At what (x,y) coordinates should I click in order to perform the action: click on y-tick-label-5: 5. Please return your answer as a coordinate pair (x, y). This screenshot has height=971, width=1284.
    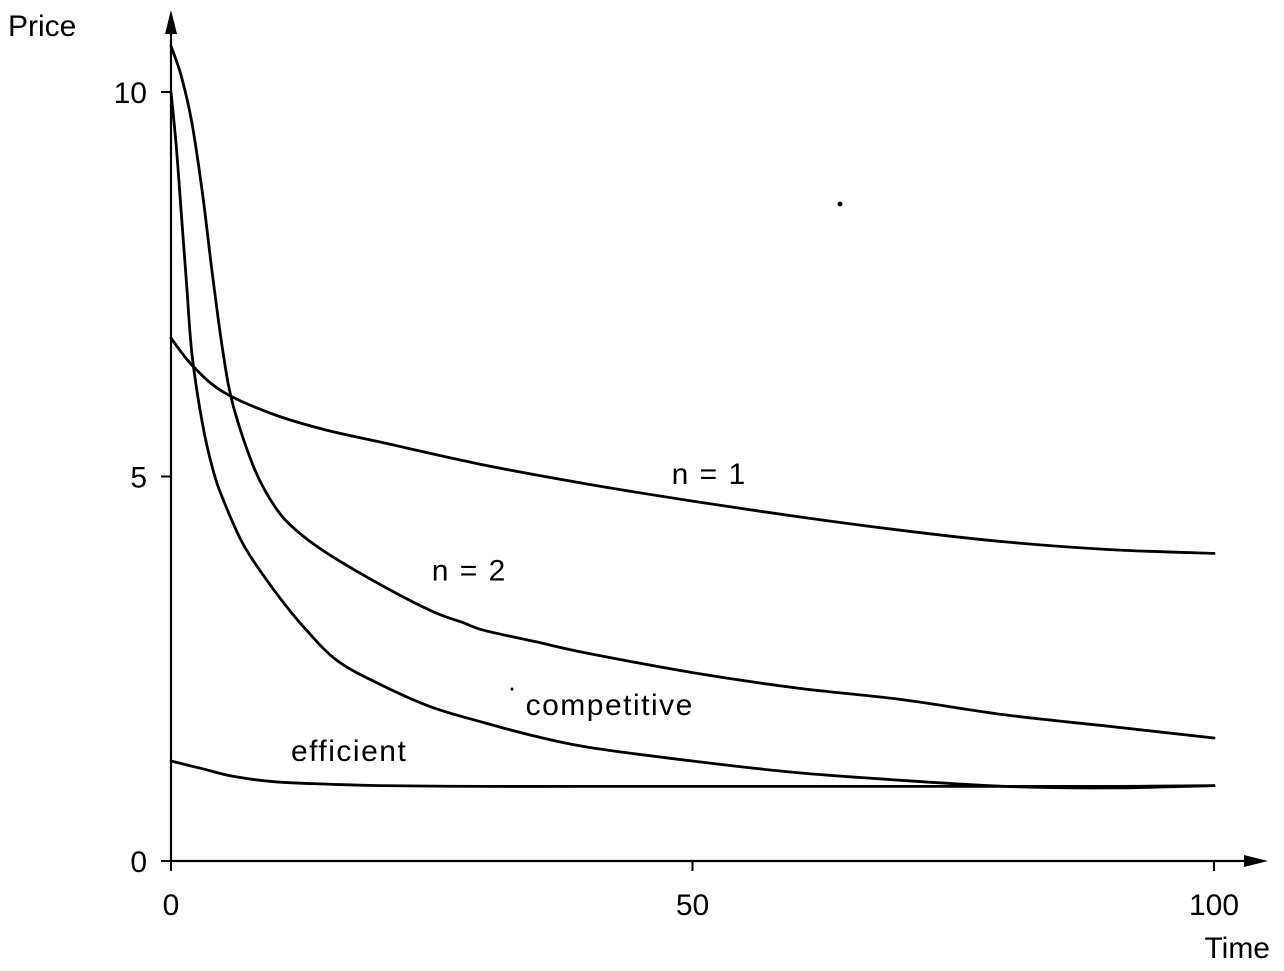
    Looking at the image, I should click on (138, 478).